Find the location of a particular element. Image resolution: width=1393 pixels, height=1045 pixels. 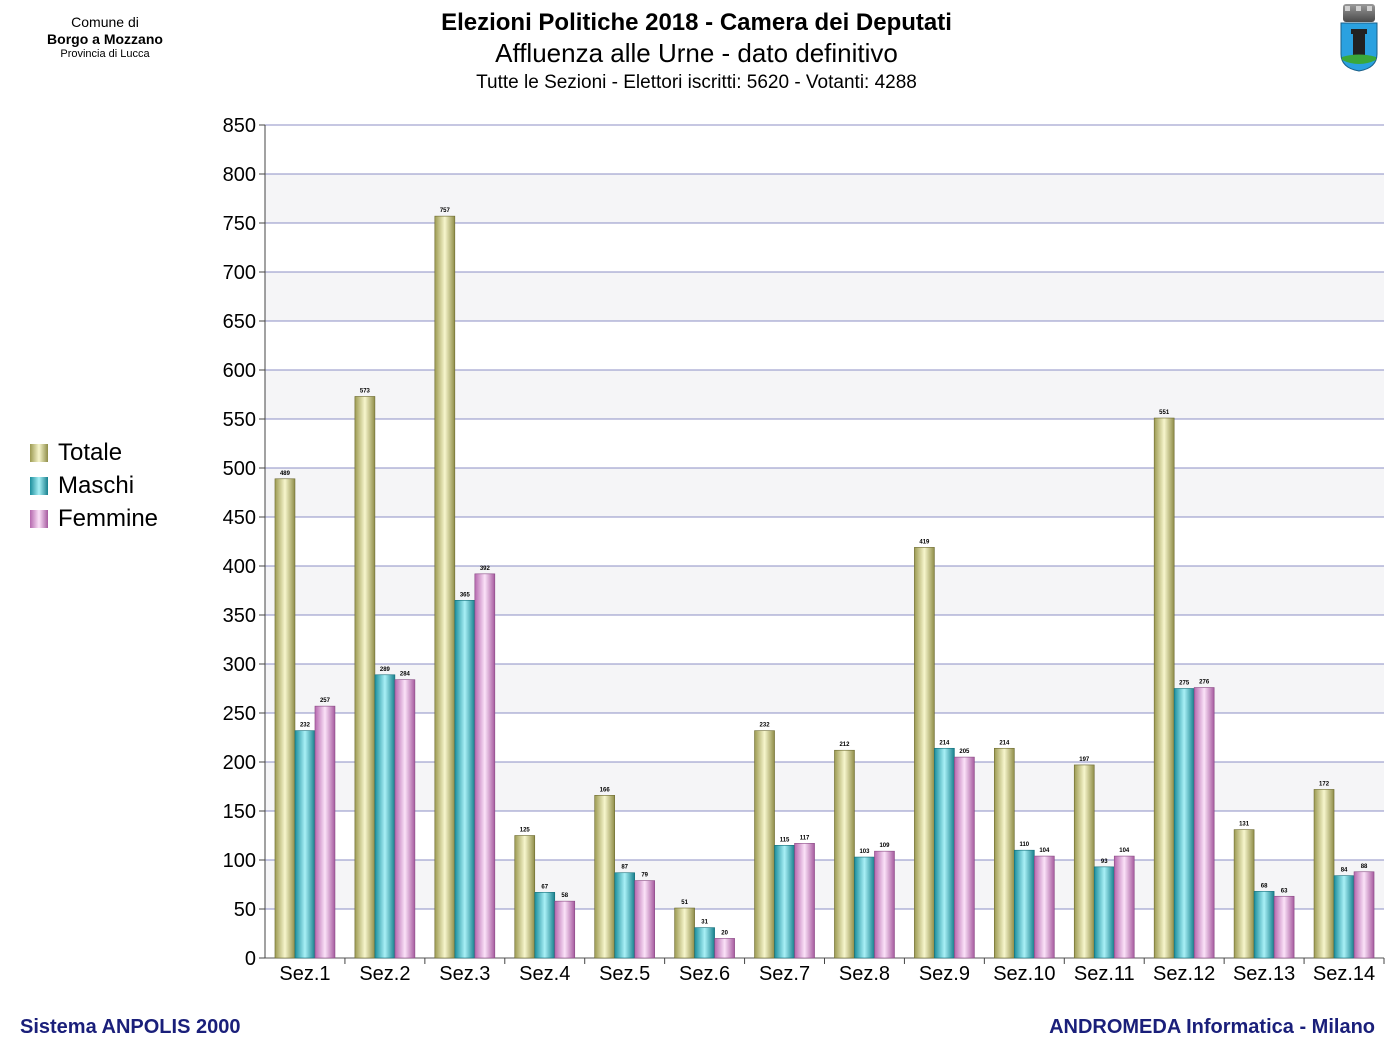

legend: Totale Maschi Femmine is located at coordinates (94, 485).